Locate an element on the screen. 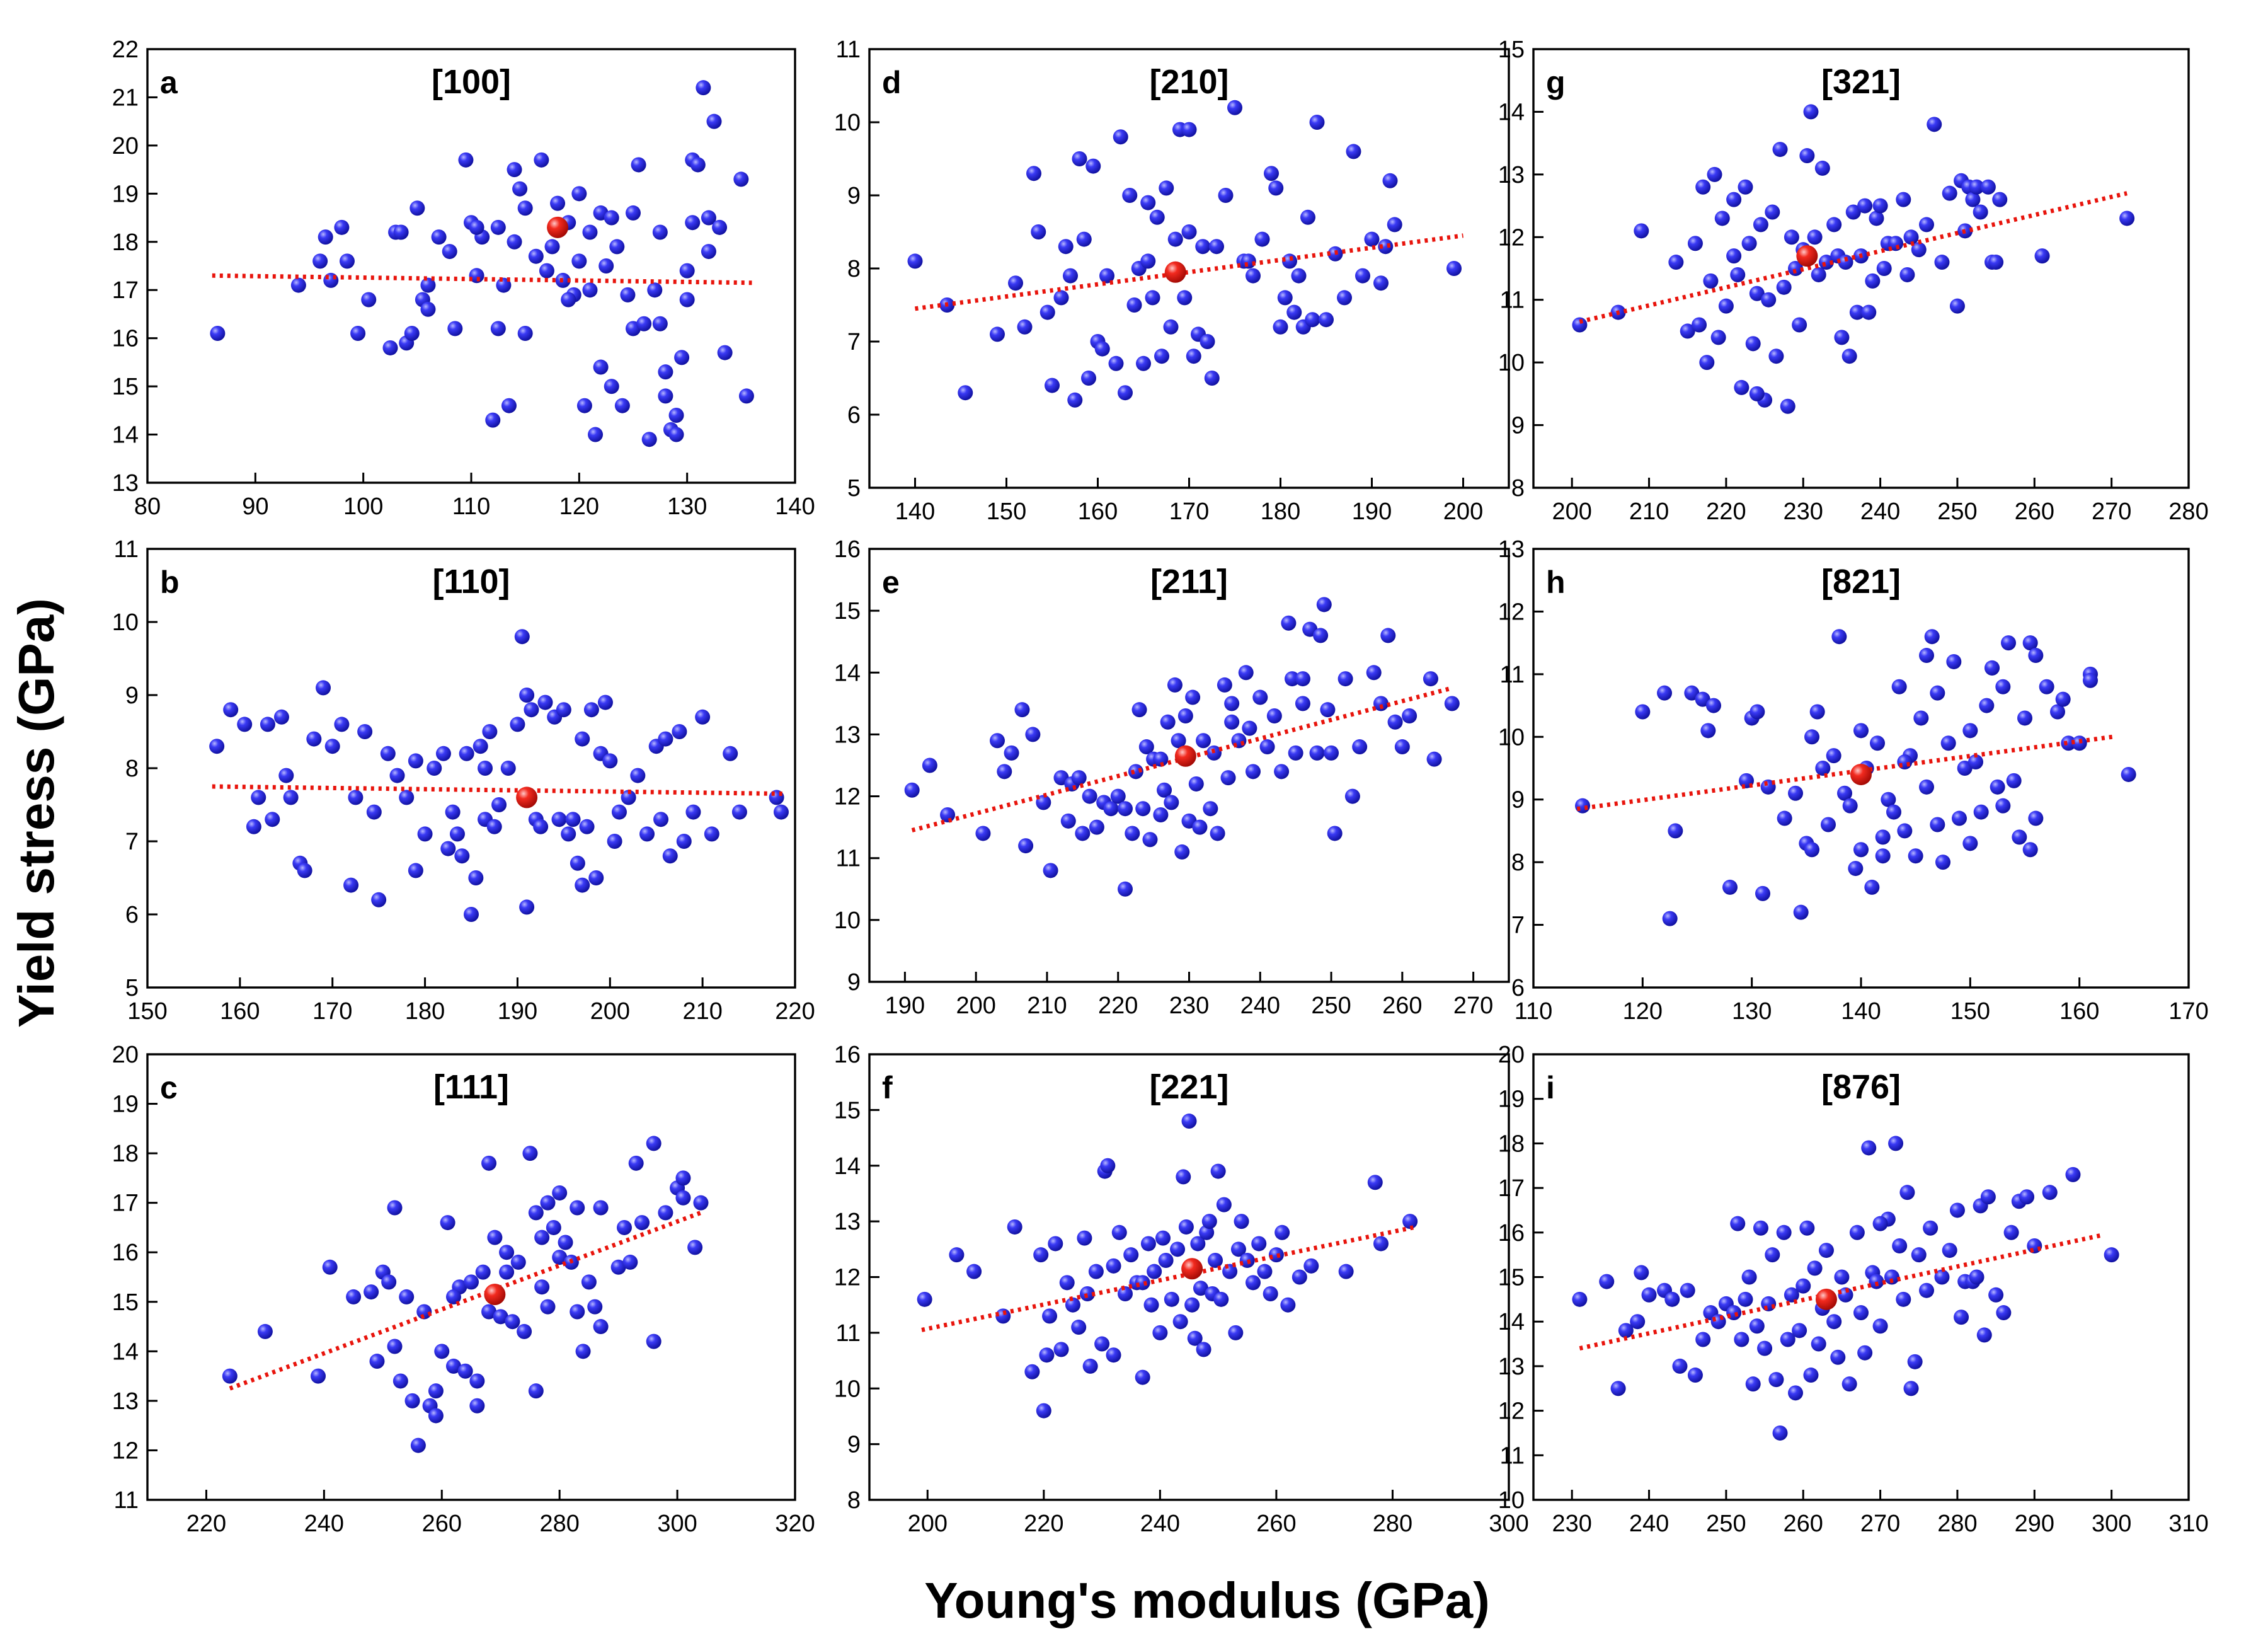 The height and width of the screenshot is (1641, 2268). panel-b-letter: b is located at coordinates (170, 582).